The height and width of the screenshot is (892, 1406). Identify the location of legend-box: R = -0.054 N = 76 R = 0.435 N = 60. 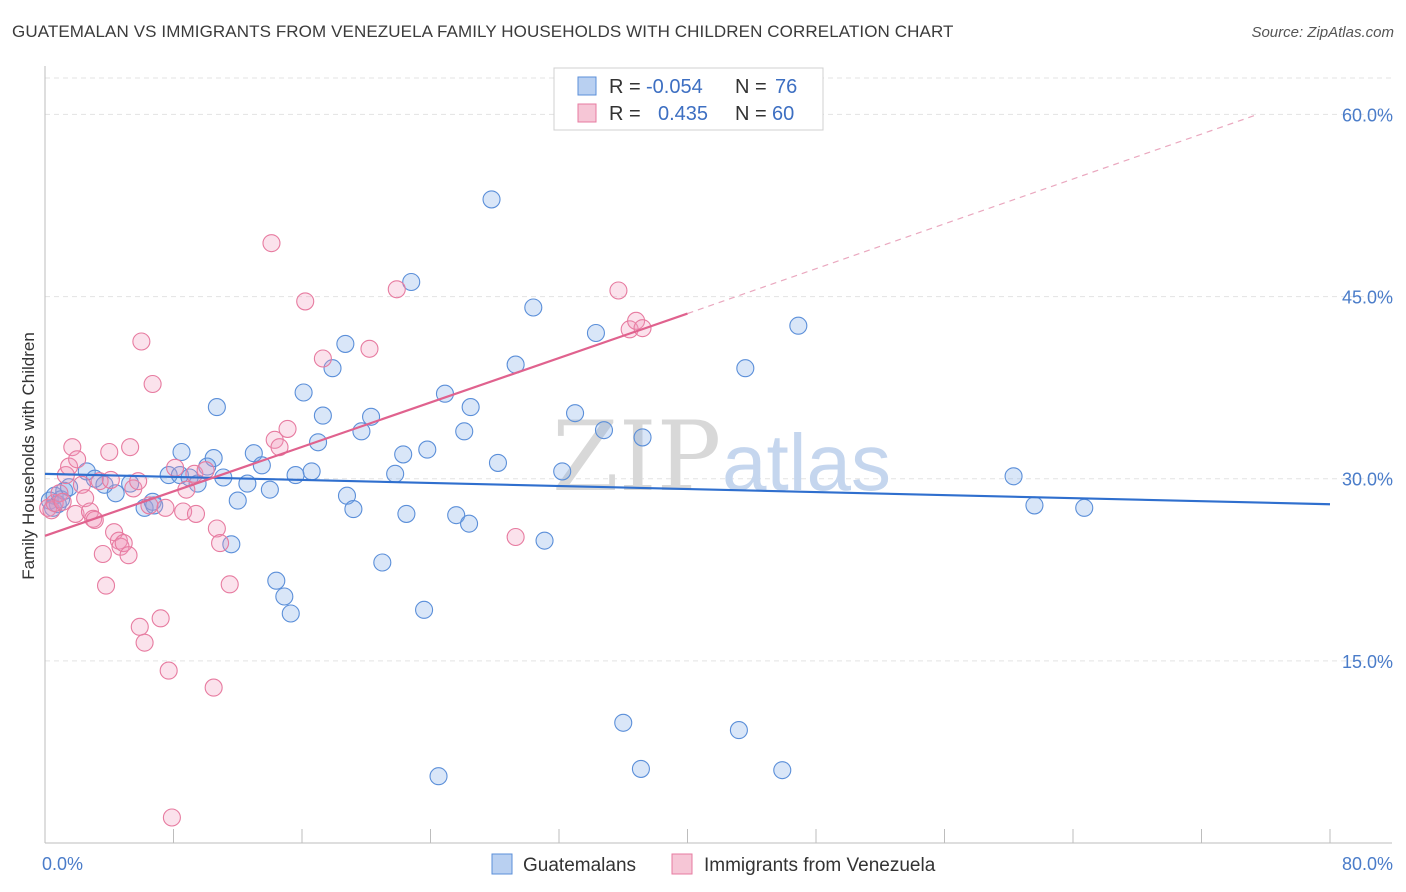
(688, 99).